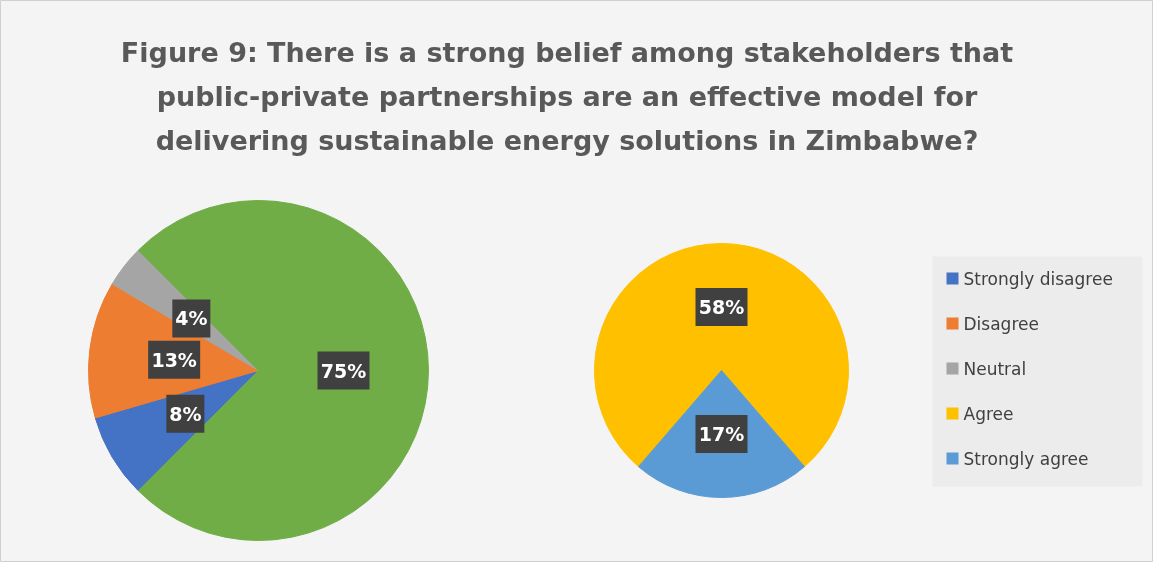  I want to click on data-label: 17%, so click(721, 434).